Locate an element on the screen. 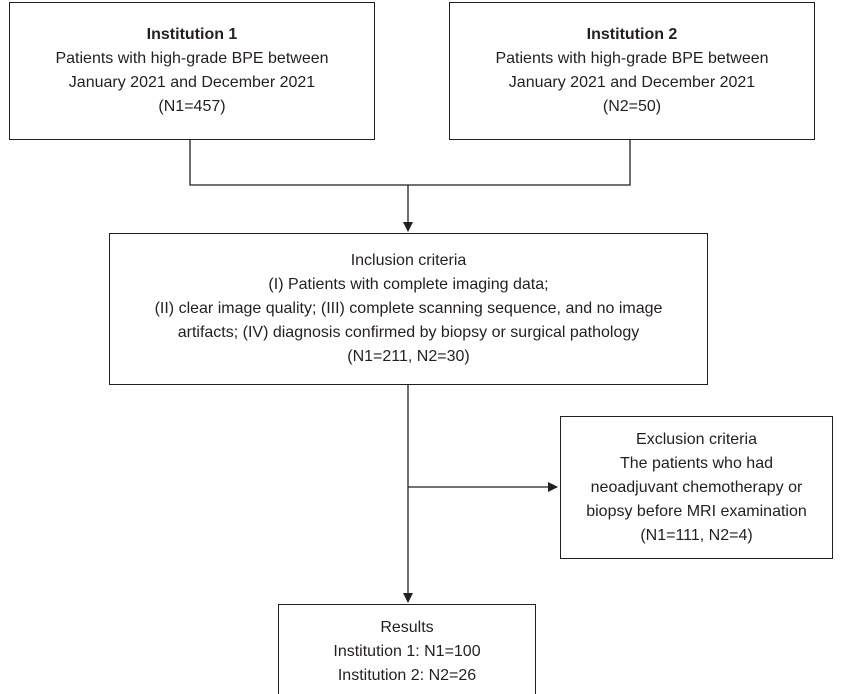  institution-2-line2: January 2021 and December 2021 is located at coordinates (632, 82).